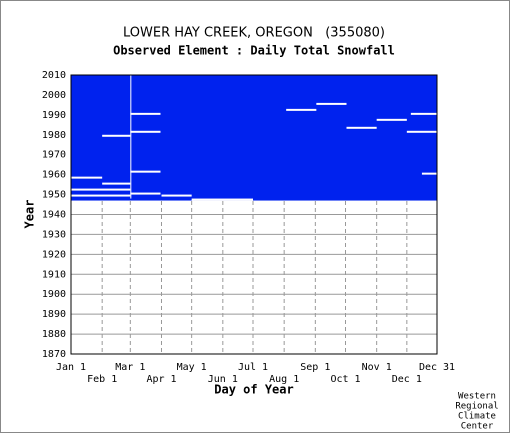 The image size is (510, 433). What do you see at coordinates (54, 215) in the screenshot?
I see `y-tick-label: 1940` at bounding box center [54, 215].